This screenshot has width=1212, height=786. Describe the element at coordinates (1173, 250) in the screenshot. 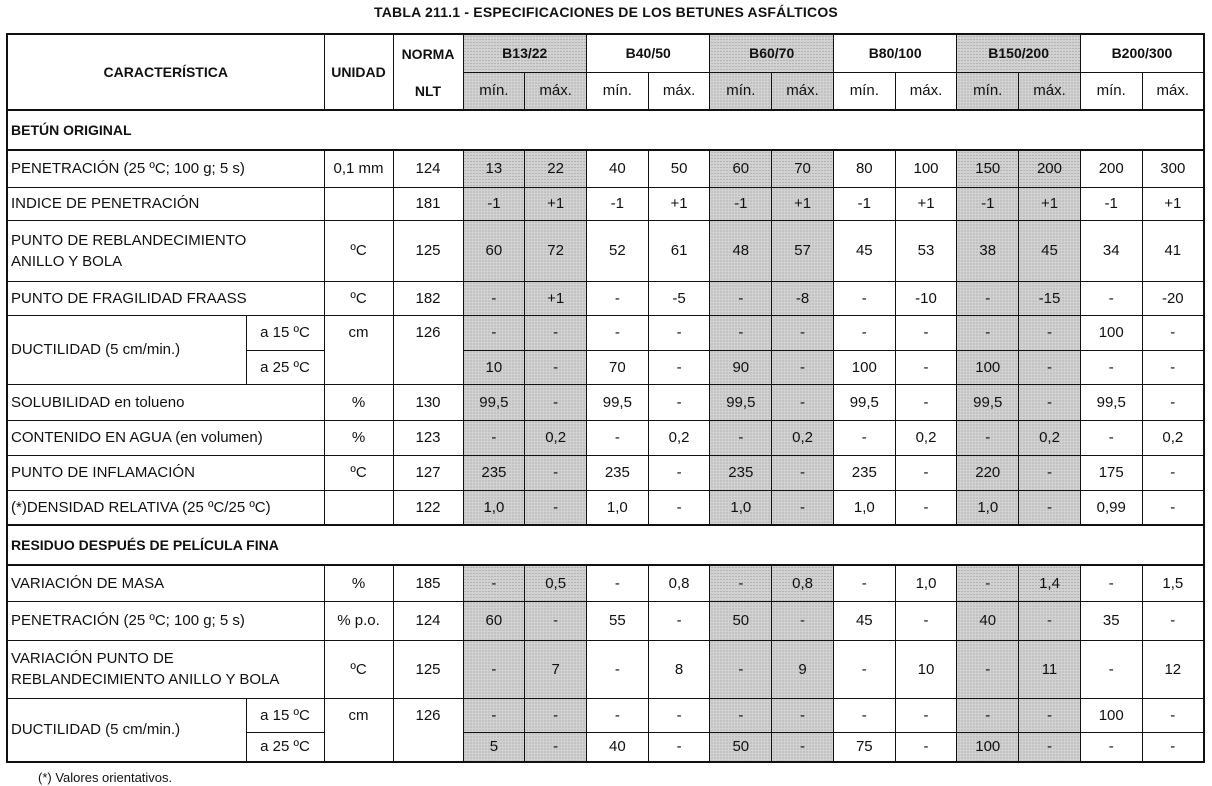

I see `value-cell: 41` at that location.